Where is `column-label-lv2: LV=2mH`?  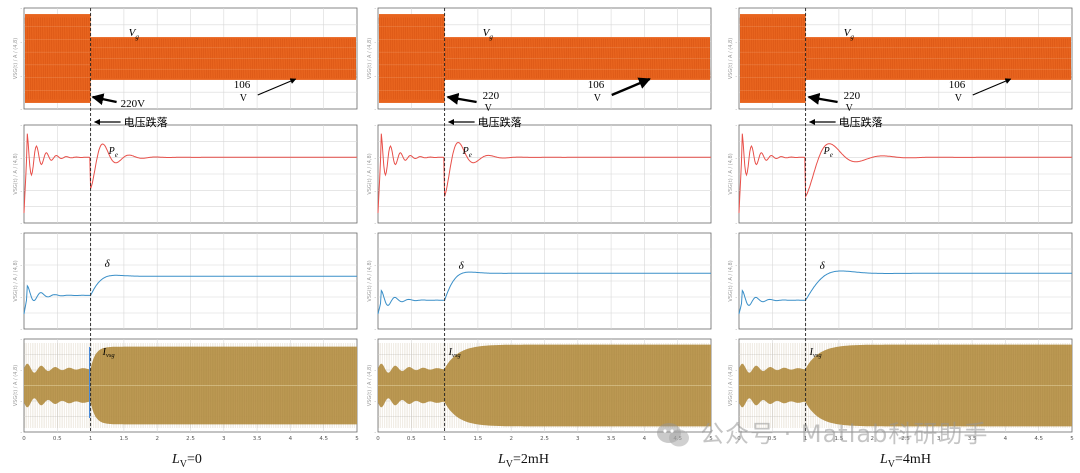 column-label-lv2: LV=2mH is located at coordinates (523, 461).